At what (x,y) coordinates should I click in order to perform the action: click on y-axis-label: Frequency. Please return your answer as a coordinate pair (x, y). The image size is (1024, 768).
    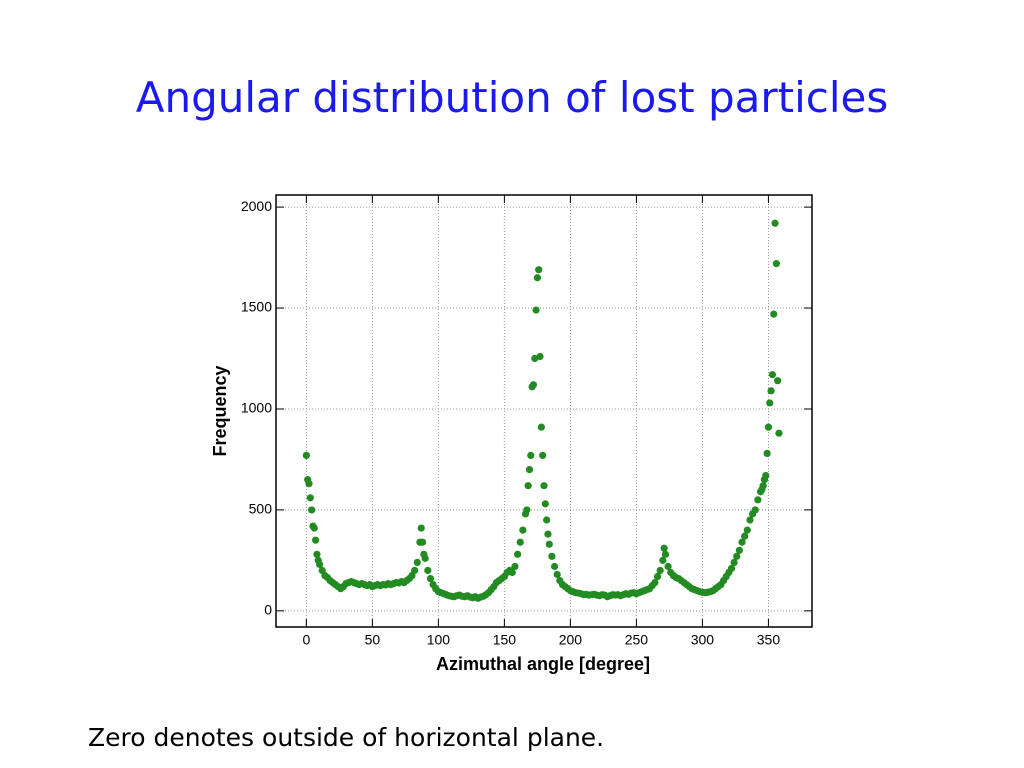
    Looking at the image, I should click on (220, 410).